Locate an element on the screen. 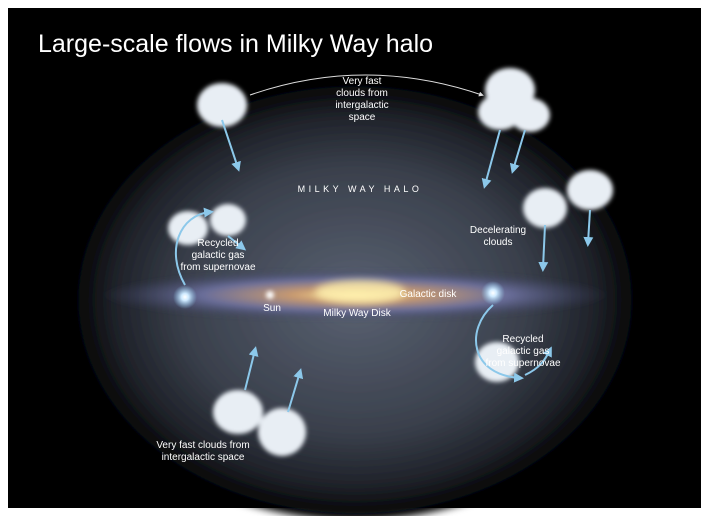  label: Decelerating clouds is located at coordinates (498, 236).